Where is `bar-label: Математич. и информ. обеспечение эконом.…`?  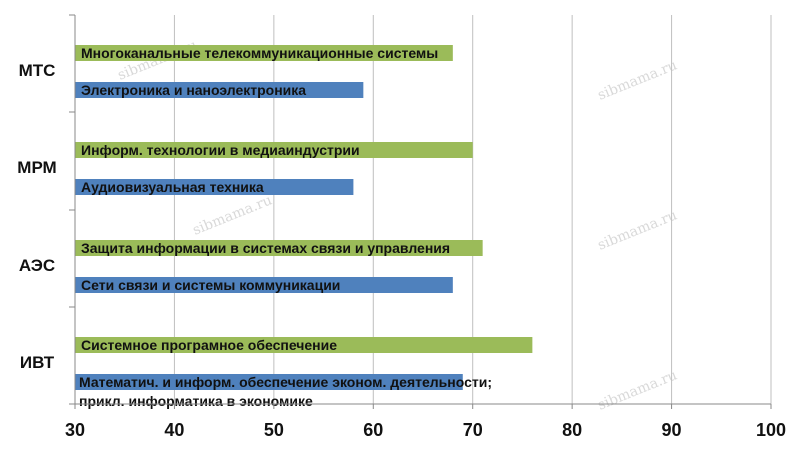
bar-label: Математич. и информ. обеспечение эконом.… is located at coordinates (285, 382).